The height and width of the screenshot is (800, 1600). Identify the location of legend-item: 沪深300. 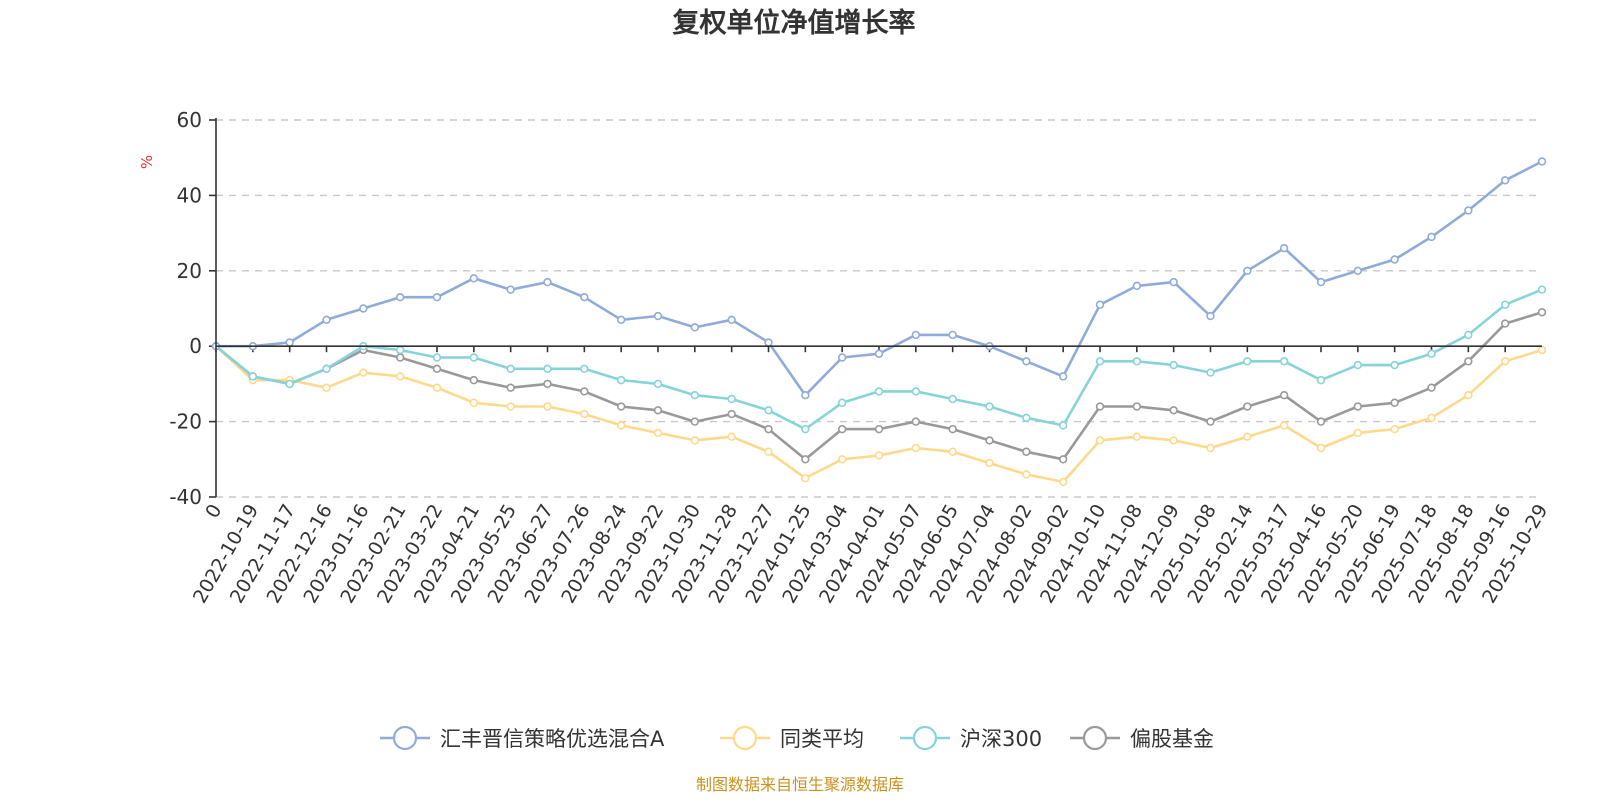
(971, 738).